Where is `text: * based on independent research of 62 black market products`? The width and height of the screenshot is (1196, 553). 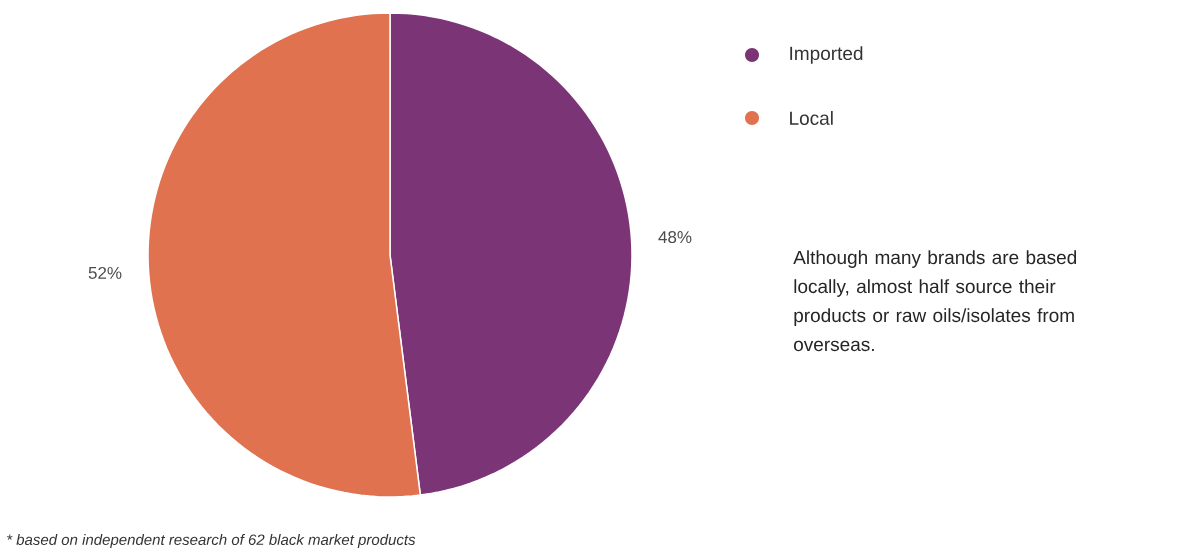 text: * based on independent research of 62 black market products is located at coordinates (211, 540).